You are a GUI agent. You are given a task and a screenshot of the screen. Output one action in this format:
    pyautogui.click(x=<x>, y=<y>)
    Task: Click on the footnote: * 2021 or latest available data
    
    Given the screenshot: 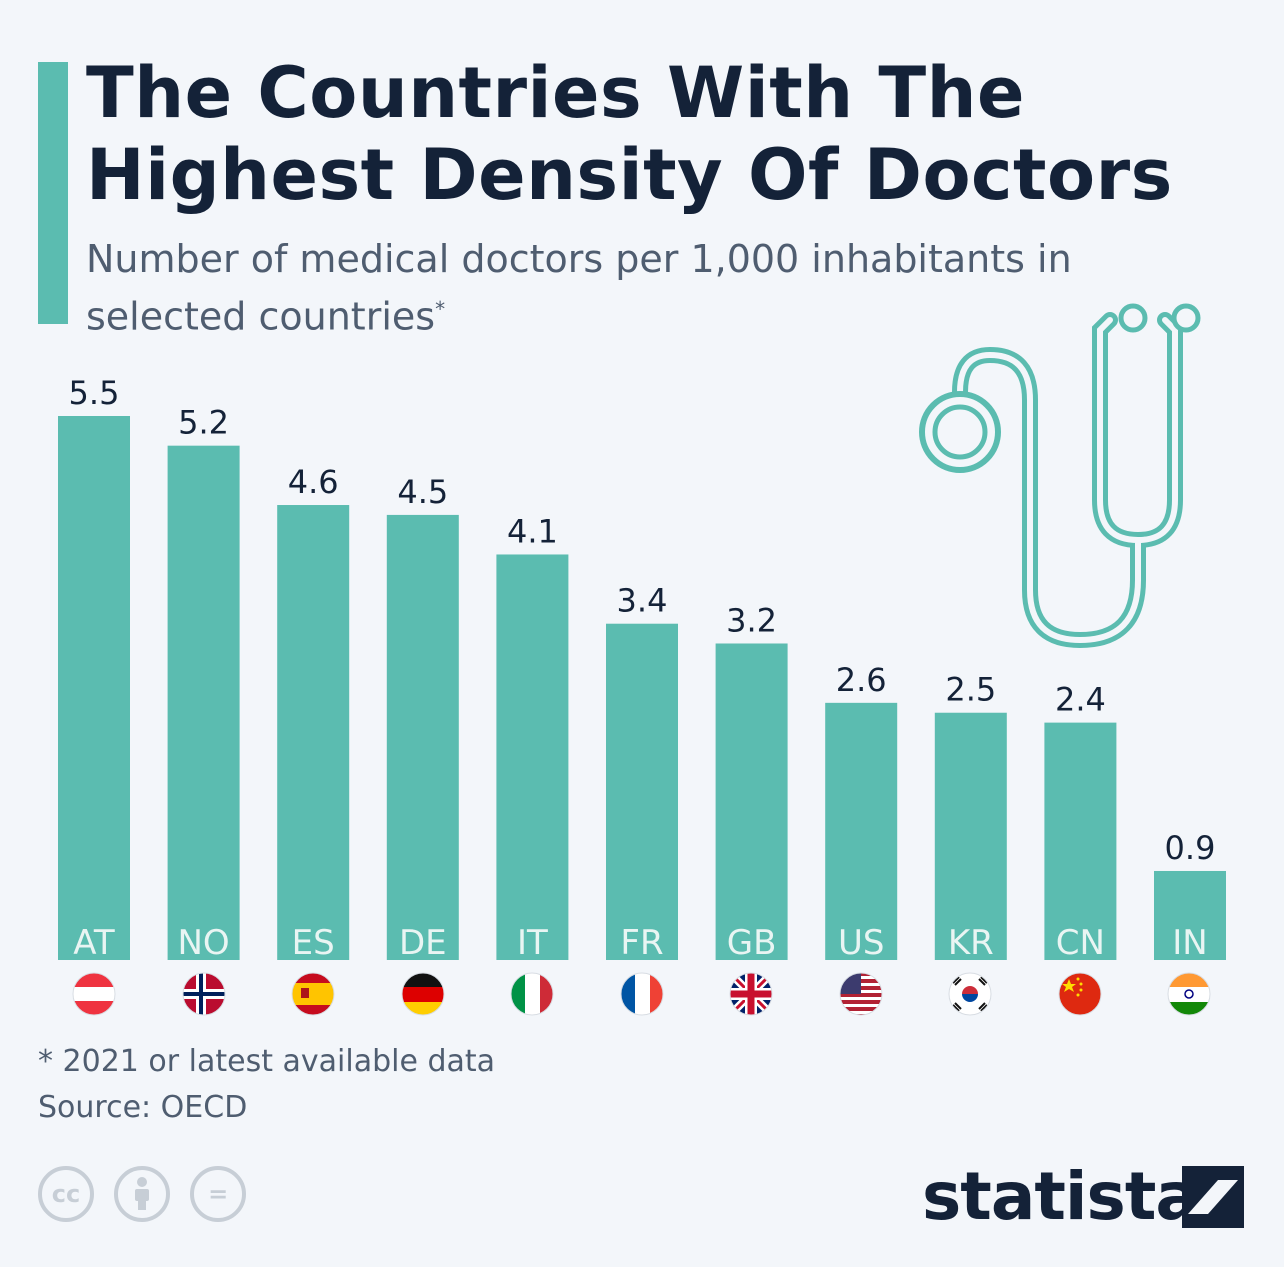 What is the action you would take?
    pyautogui.click(x=267, y=1061)
    